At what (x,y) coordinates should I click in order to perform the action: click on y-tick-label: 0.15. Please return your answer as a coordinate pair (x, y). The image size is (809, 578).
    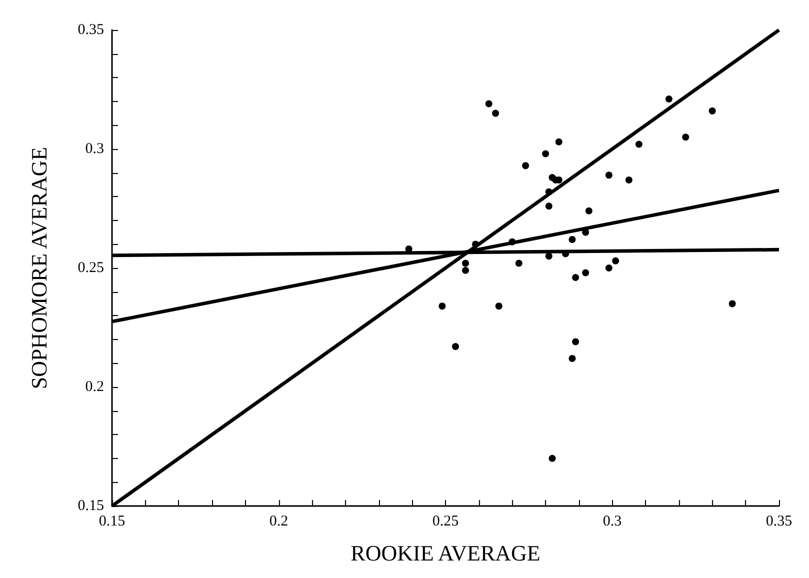
    Looking at the image, I should click on (91, 506).